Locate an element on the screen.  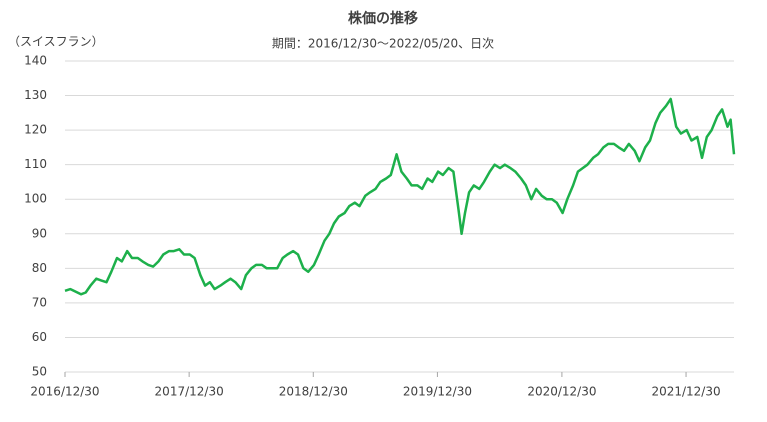
x-tick-label: 2016/12/30 is located at coordinates (64, 392).